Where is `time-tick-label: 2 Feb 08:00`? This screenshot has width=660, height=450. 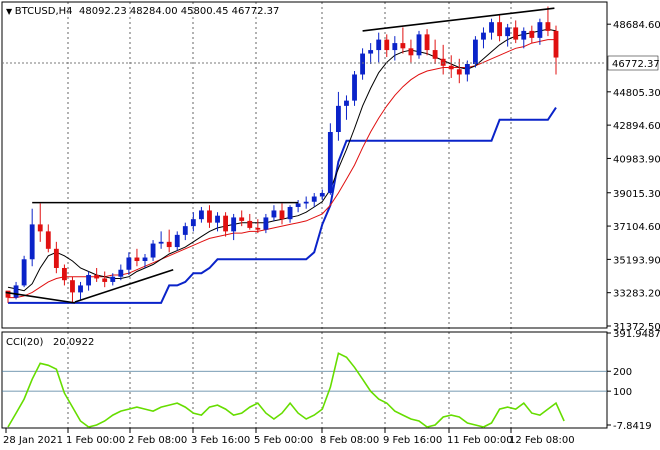 time-tick-label: 2 Feb 08:00 is located at coordinates (157, 440).